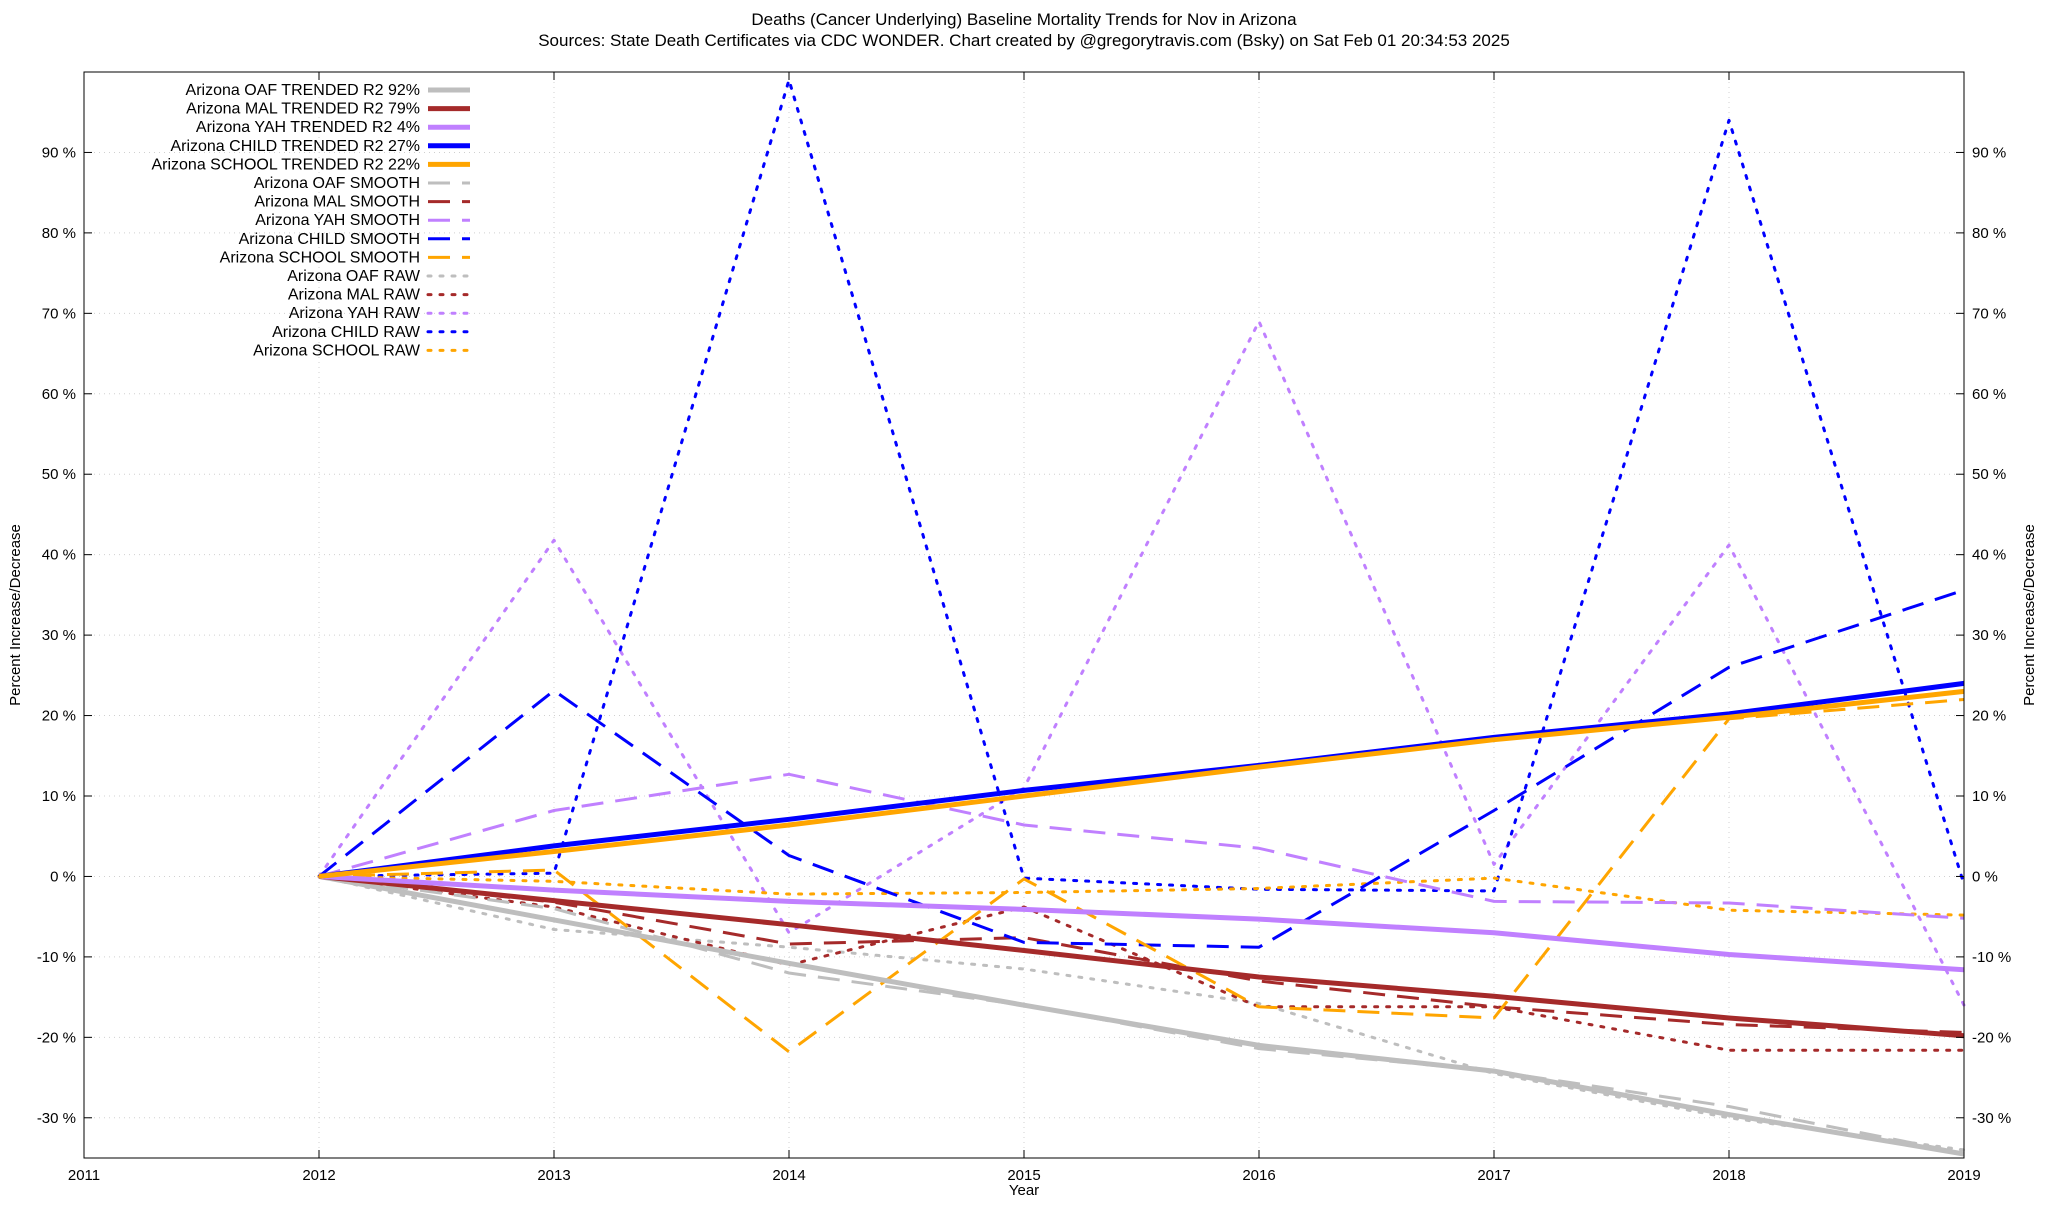 The width and height of the screenshot is (2048, 1205). I want to click on y-tick-label-left: -10 %, so click(56, 957).